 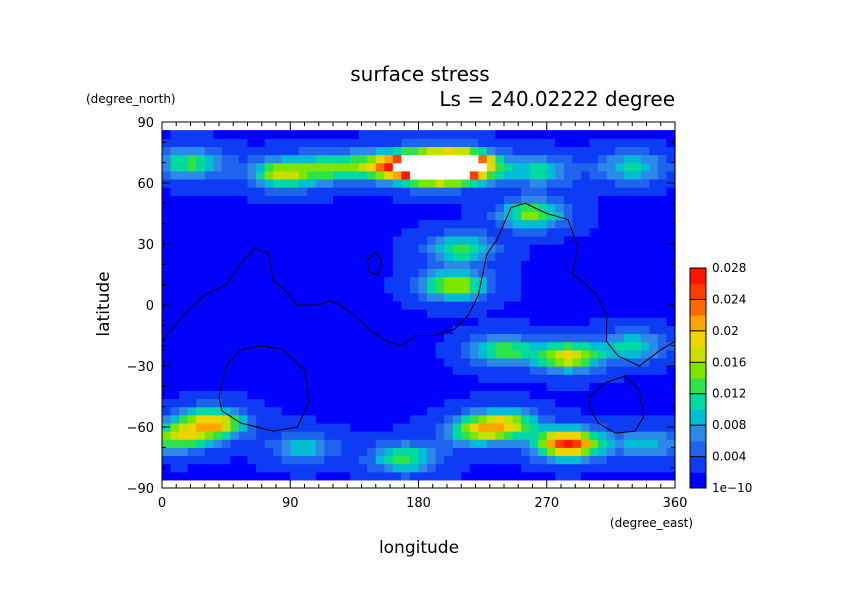 I want to click on y-tick-label: 30, so click(x=145, y=245).